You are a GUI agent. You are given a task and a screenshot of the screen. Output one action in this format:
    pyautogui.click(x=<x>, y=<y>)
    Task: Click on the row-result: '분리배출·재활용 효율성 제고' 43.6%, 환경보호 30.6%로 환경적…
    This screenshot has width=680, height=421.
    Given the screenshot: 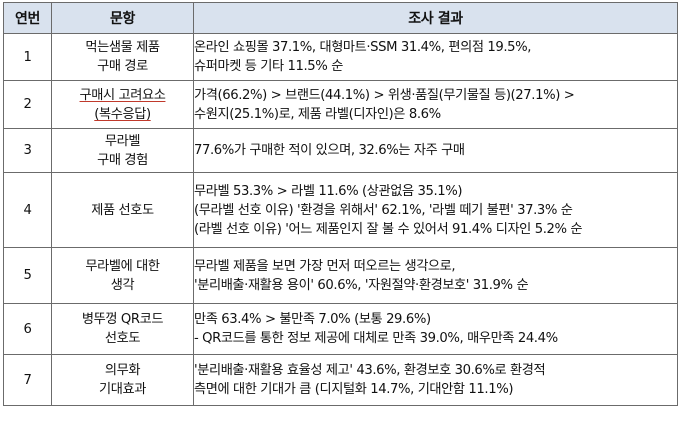 What is the action you would take?
    pyautogui.click(x=435, y=380)
    